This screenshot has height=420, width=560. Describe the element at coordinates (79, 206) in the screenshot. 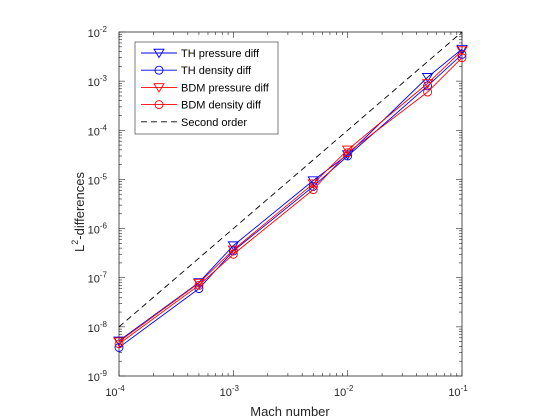

I see `y-axis-label-rest: -differences` at that location.